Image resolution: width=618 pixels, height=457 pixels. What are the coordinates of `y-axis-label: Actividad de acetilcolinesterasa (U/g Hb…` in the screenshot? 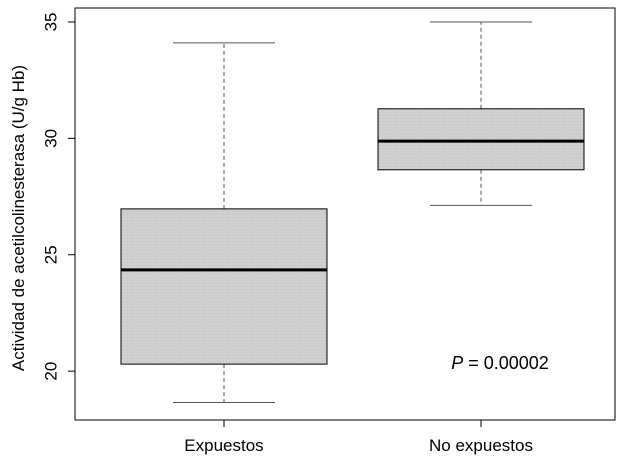 It's located at (18, 218).